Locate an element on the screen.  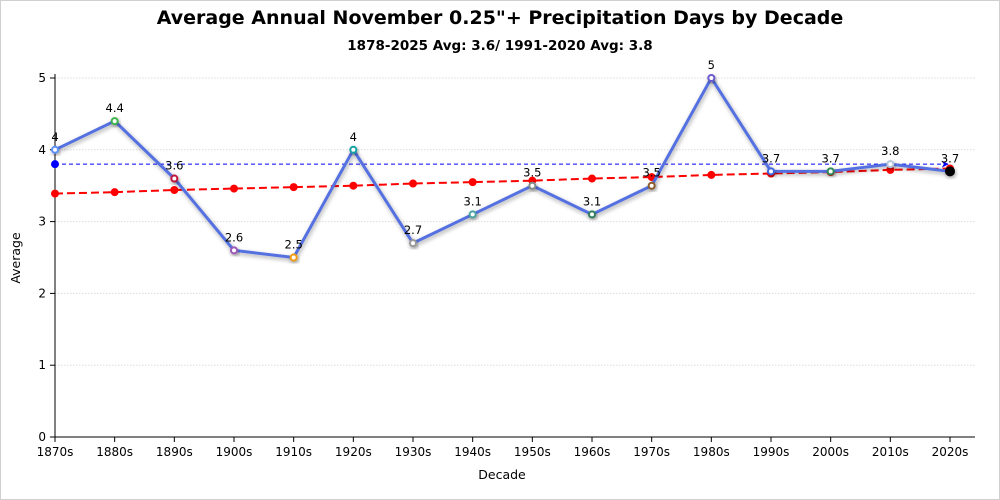
x-tick-label: 1940s is located at coordinates (472, 452).